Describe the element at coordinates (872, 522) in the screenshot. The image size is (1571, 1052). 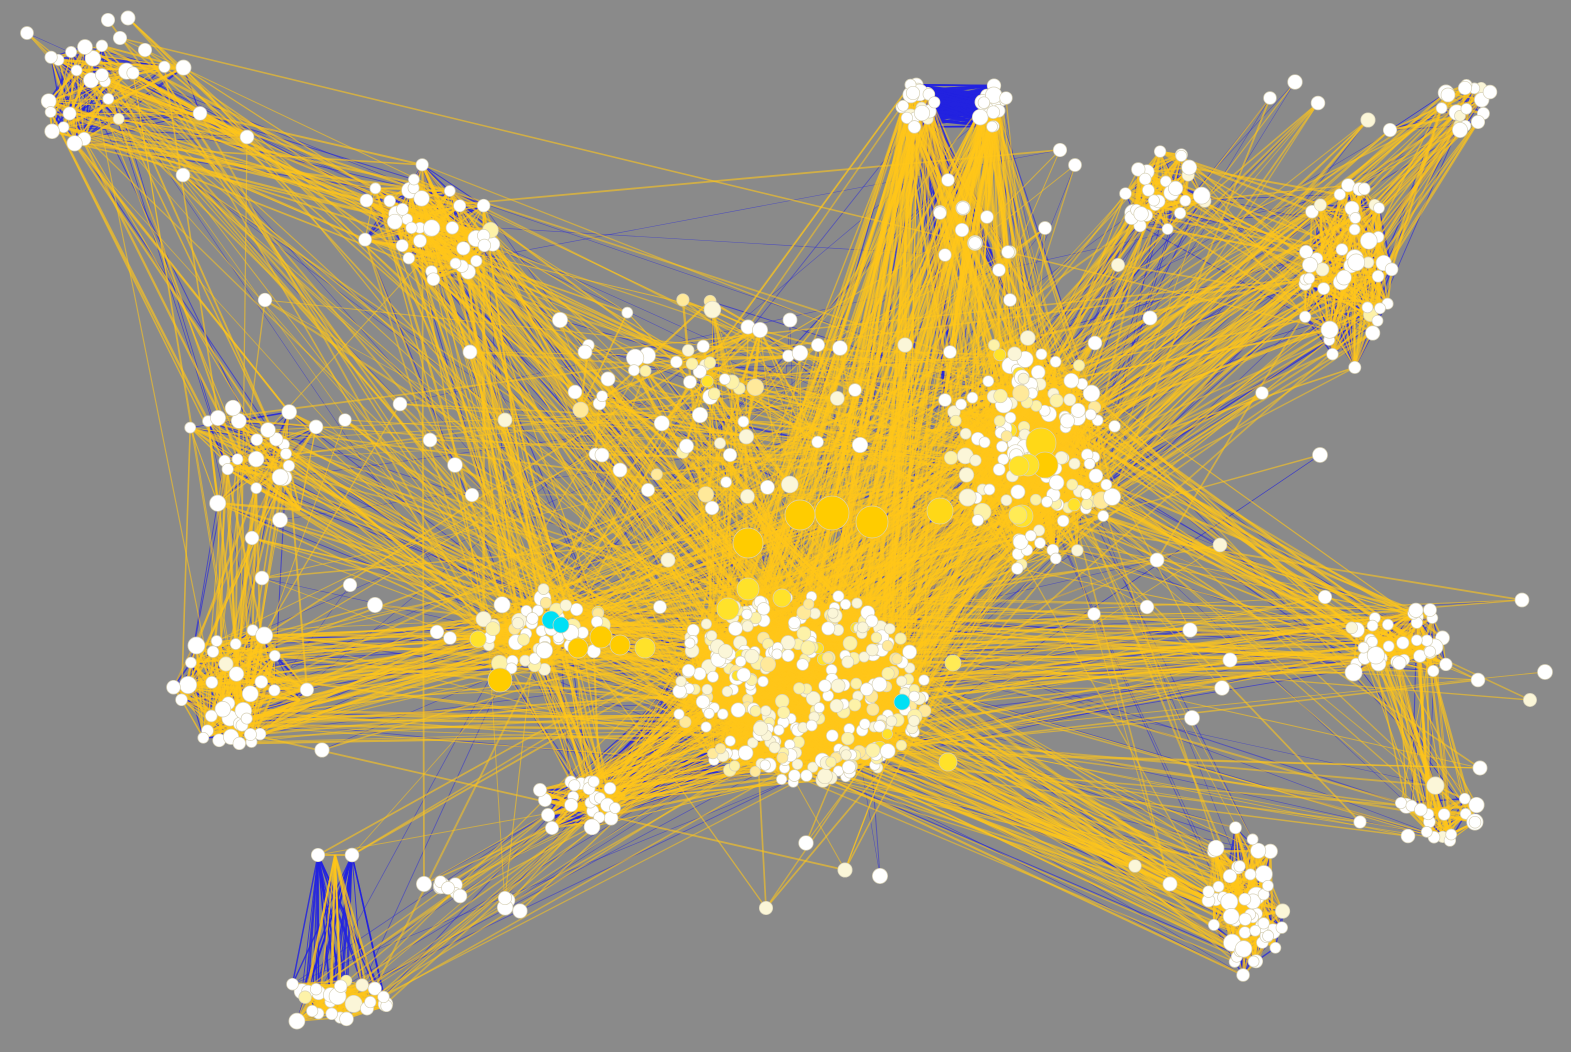
I see `graph-node-hub` at that location.